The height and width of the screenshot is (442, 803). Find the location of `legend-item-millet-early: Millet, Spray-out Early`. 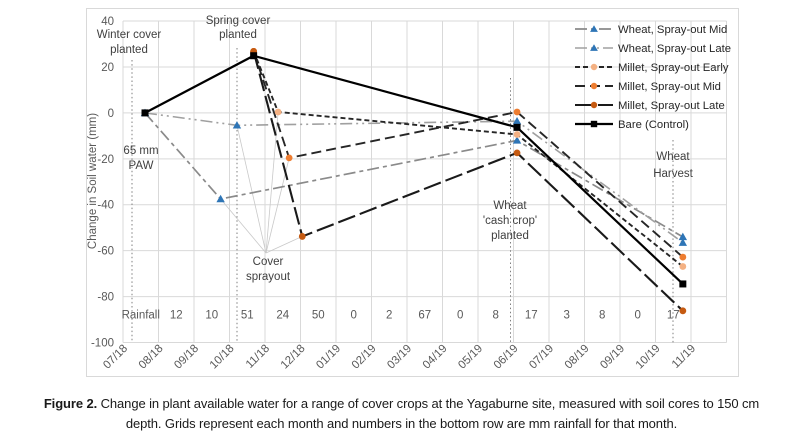

legend-item-millet-early: Millet, Spray-out Early is located at coordinates (652, 68).